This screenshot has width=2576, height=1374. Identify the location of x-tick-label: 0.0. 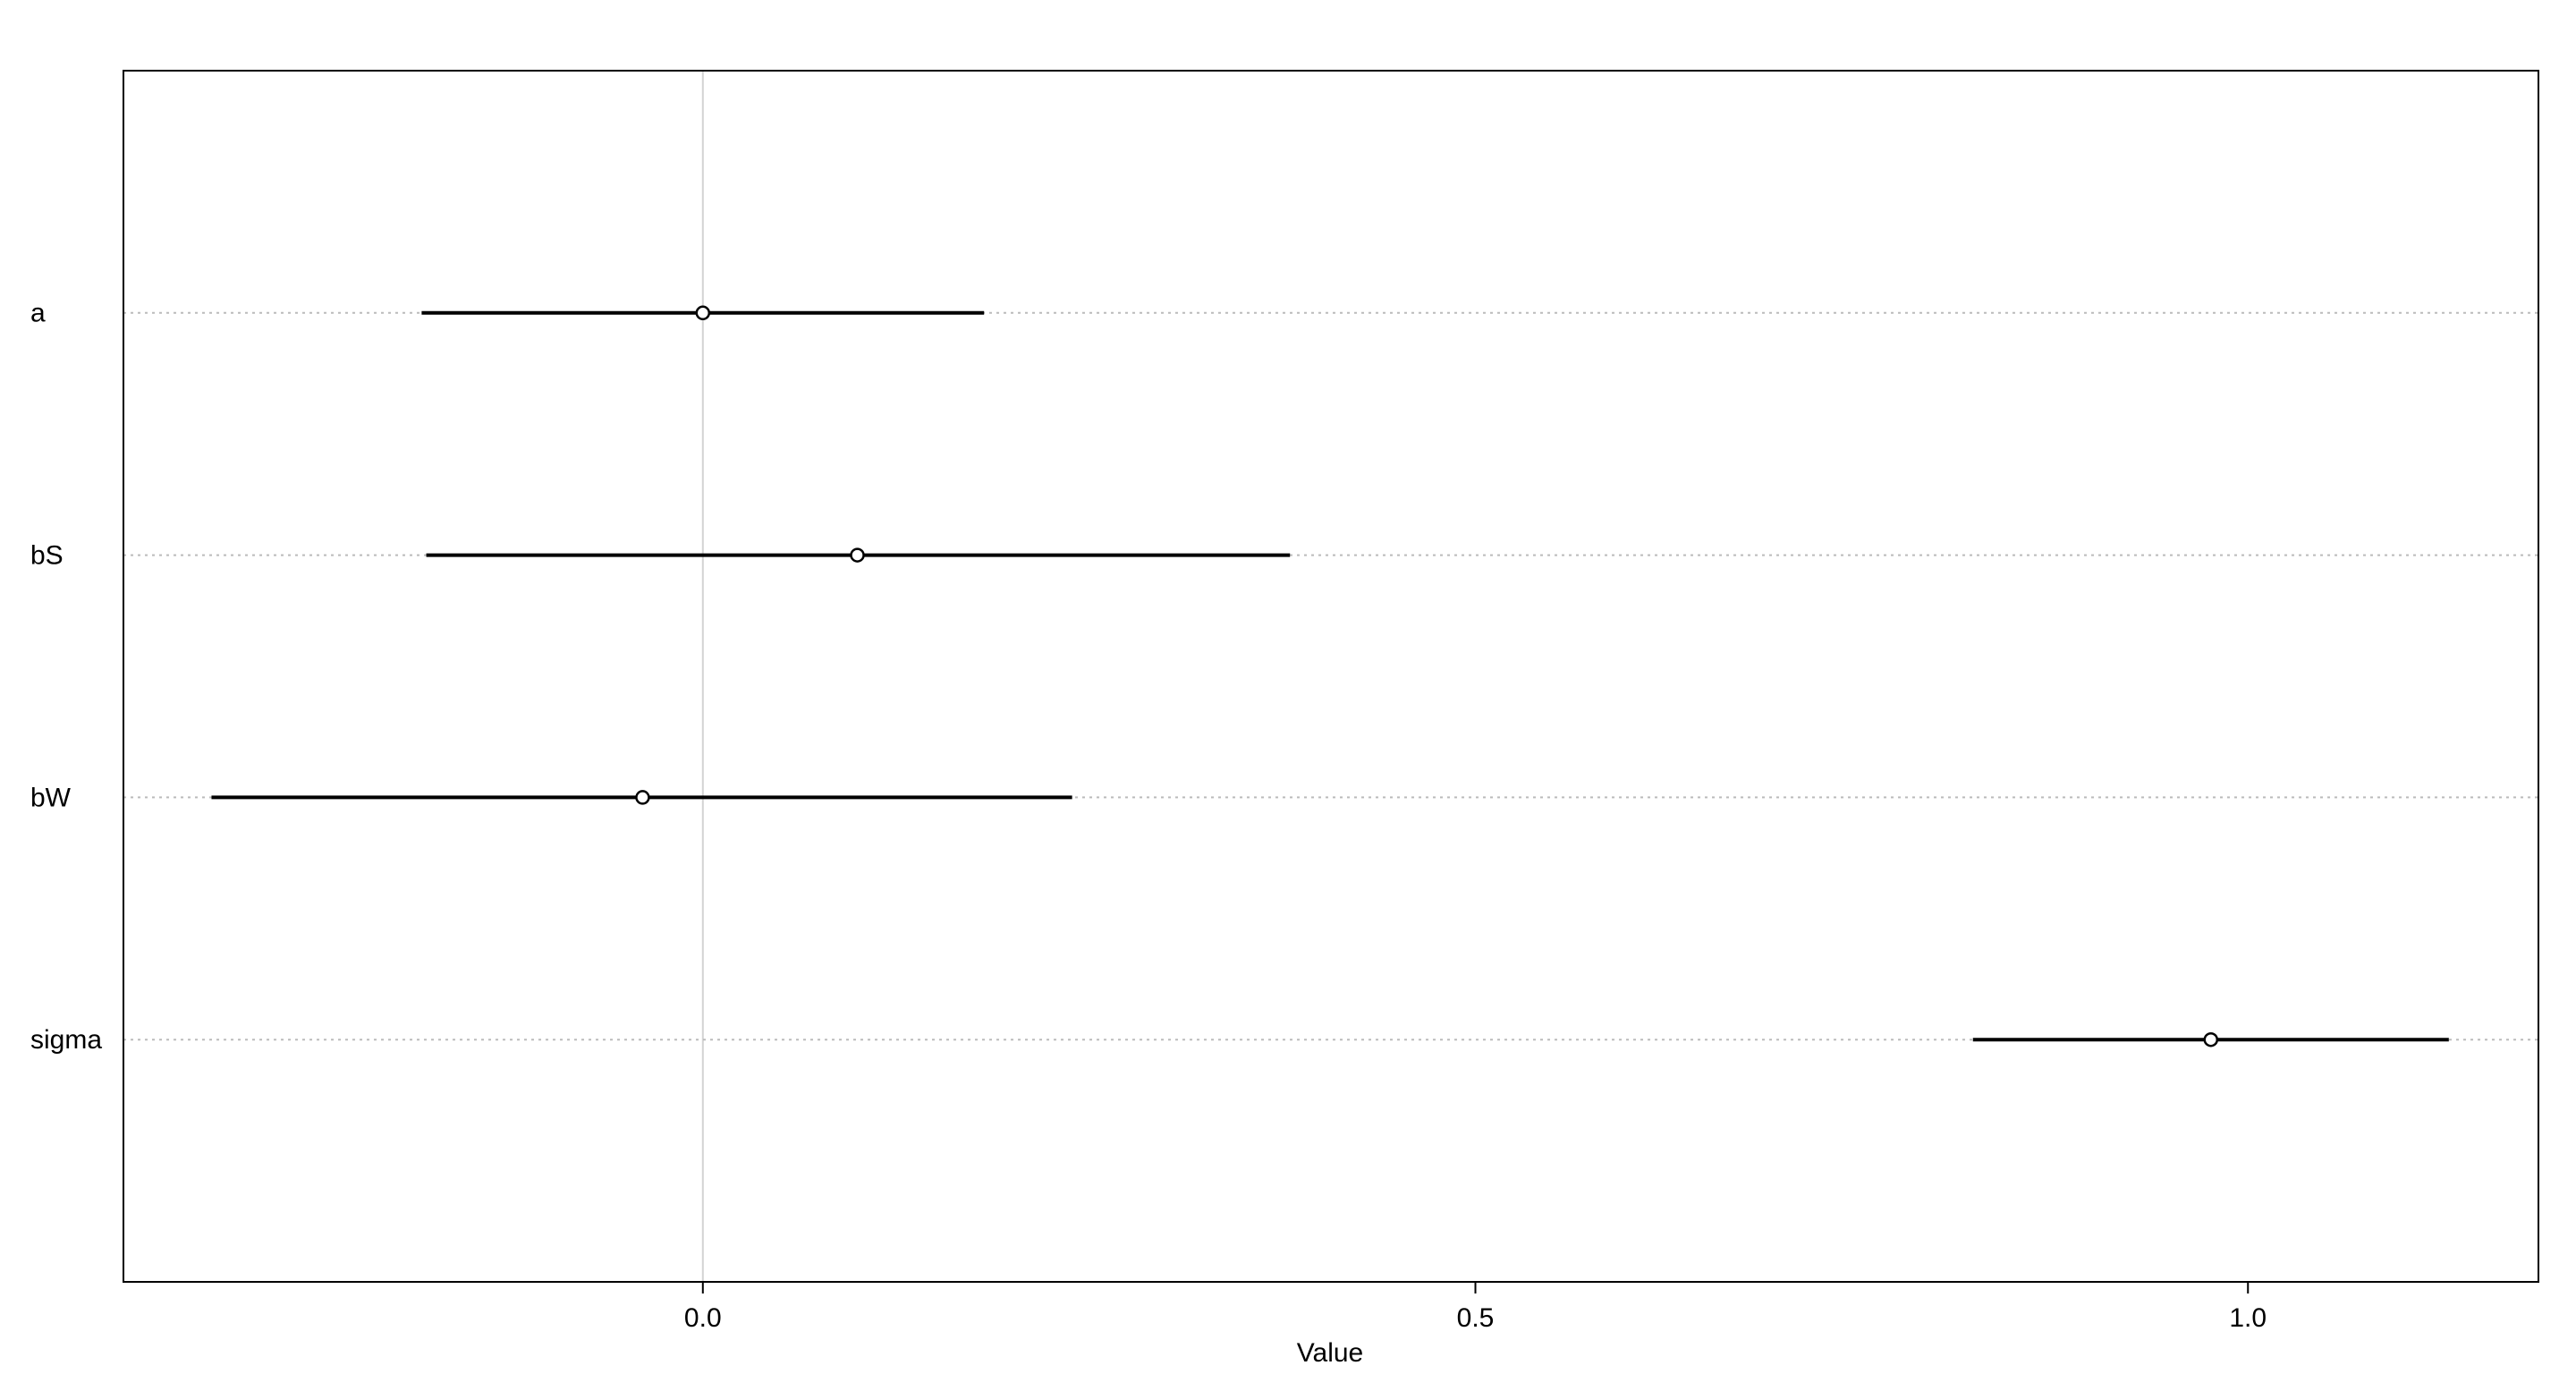
(703, 1318).